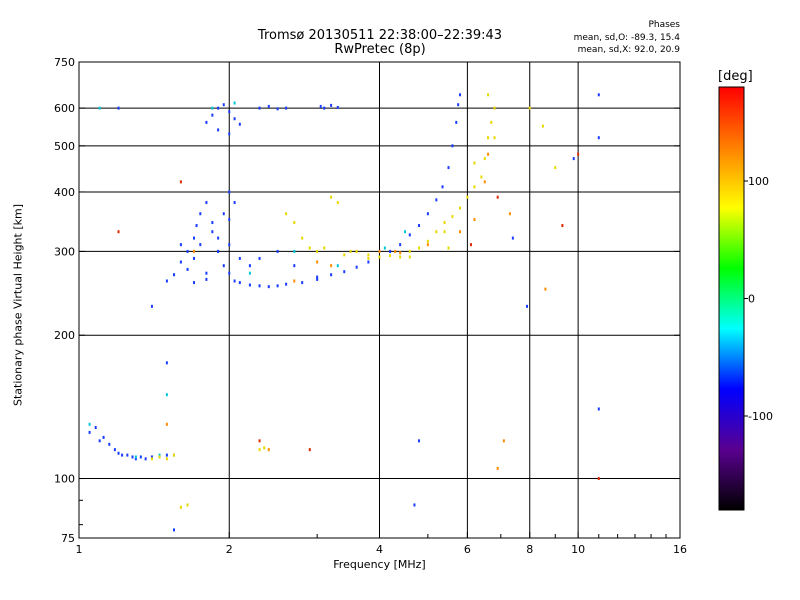 The height and width of the screenshot is (600, 800). I want to click on phase-o-stats: mean, sd,O: -89.3, 15.4, so click(626, 38).